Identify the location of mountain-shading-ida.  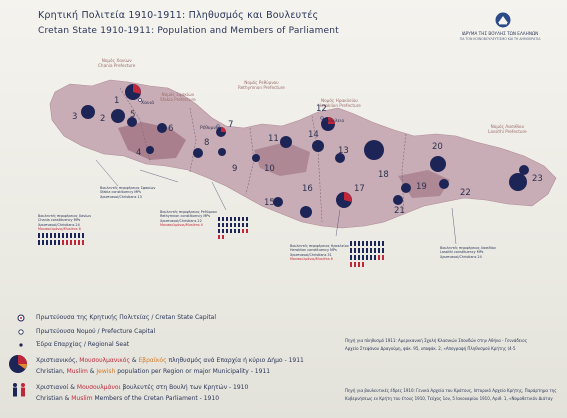
(282, 159).